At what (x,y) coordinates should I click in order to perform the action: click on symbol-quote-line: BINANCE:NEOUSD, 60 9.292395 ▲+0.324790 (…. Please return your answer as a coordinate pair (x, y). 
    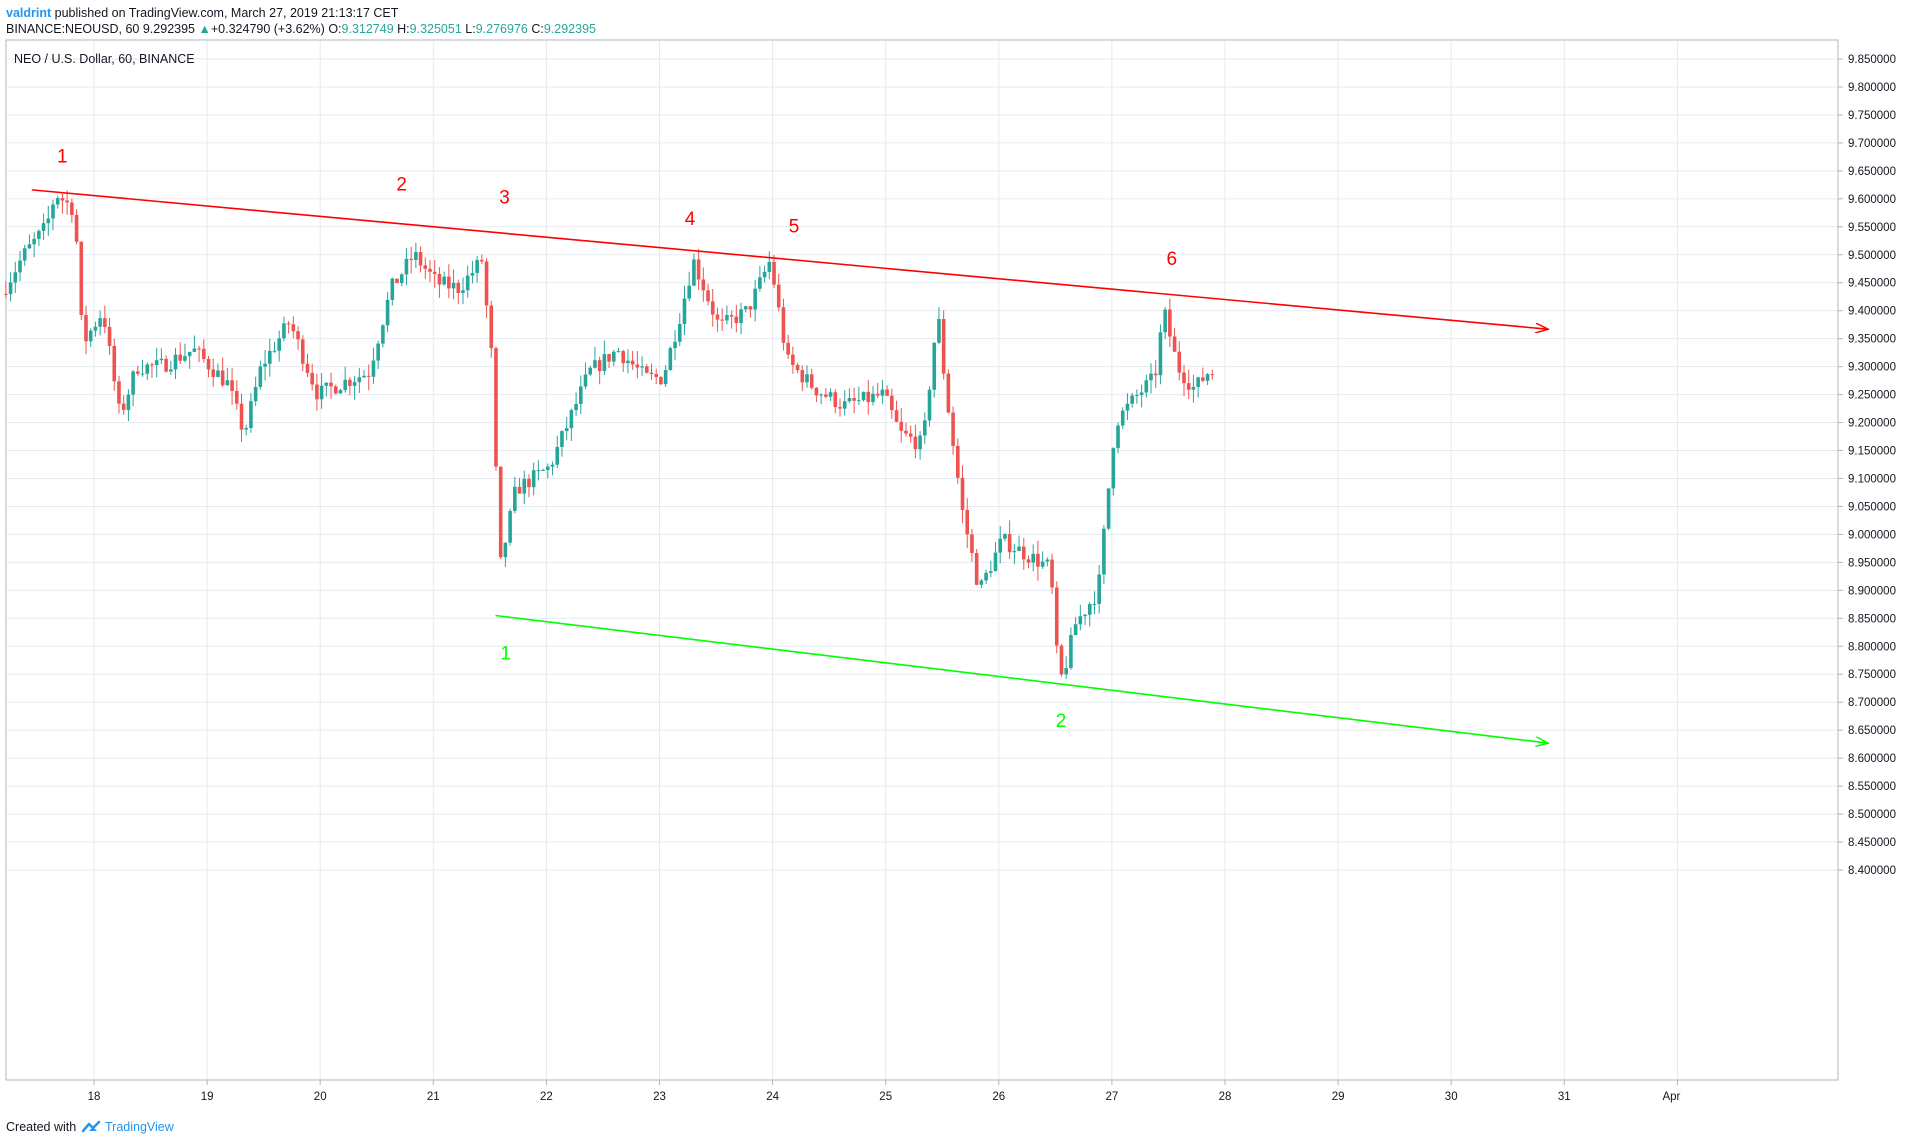
    Looking at the image, I should click on (301, 29).